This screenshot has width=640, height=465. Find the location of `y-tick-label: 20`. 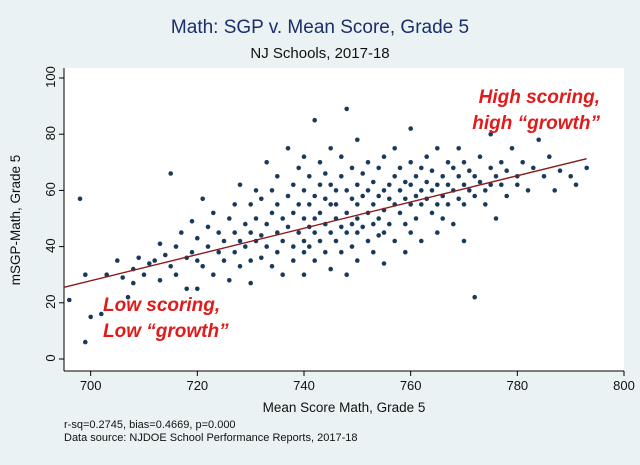

y-tick-label: 20 is located at coordinates (50, 302).